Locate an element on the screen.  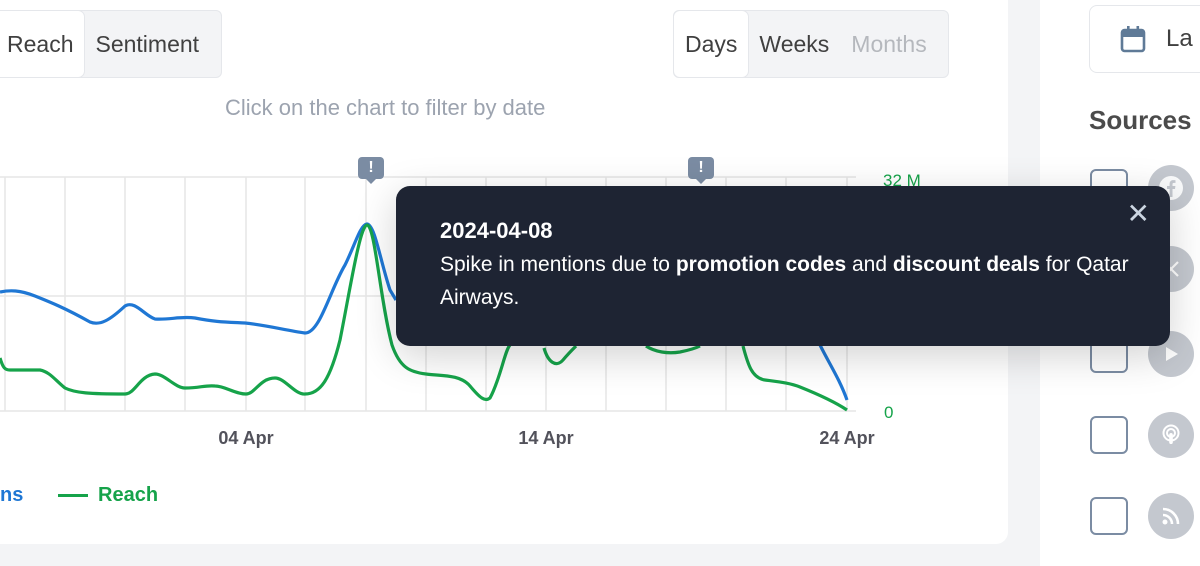
legend-label: ns is located at coordinates (12, 495).